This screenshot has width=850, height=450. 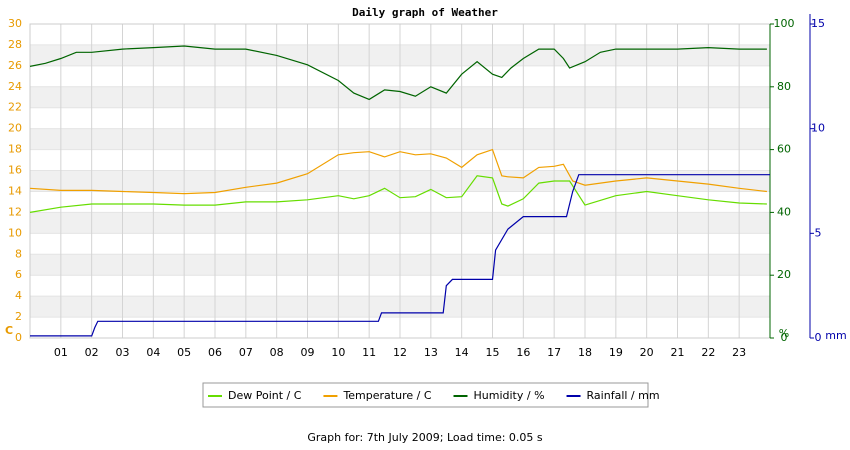 I want to click on y-tick-label: 2, so click(x=18, y=316).